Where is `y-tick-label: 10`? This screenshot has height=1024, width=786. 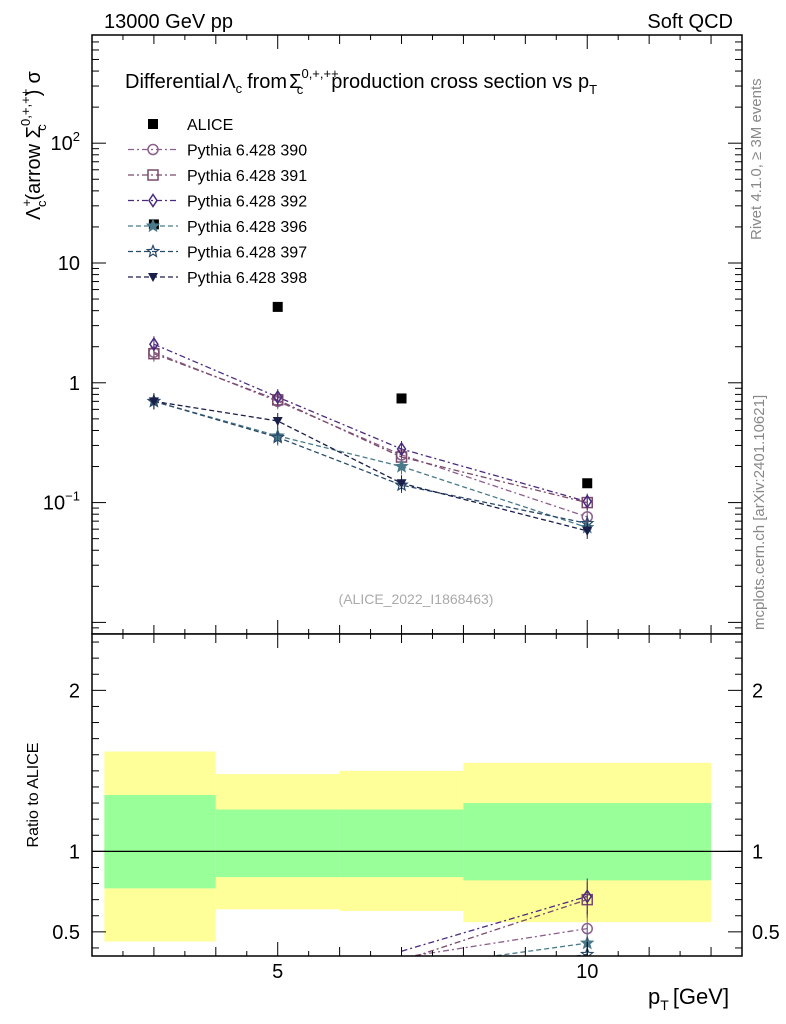
y-tick-label: 10 is located at coordinates (69, 264).